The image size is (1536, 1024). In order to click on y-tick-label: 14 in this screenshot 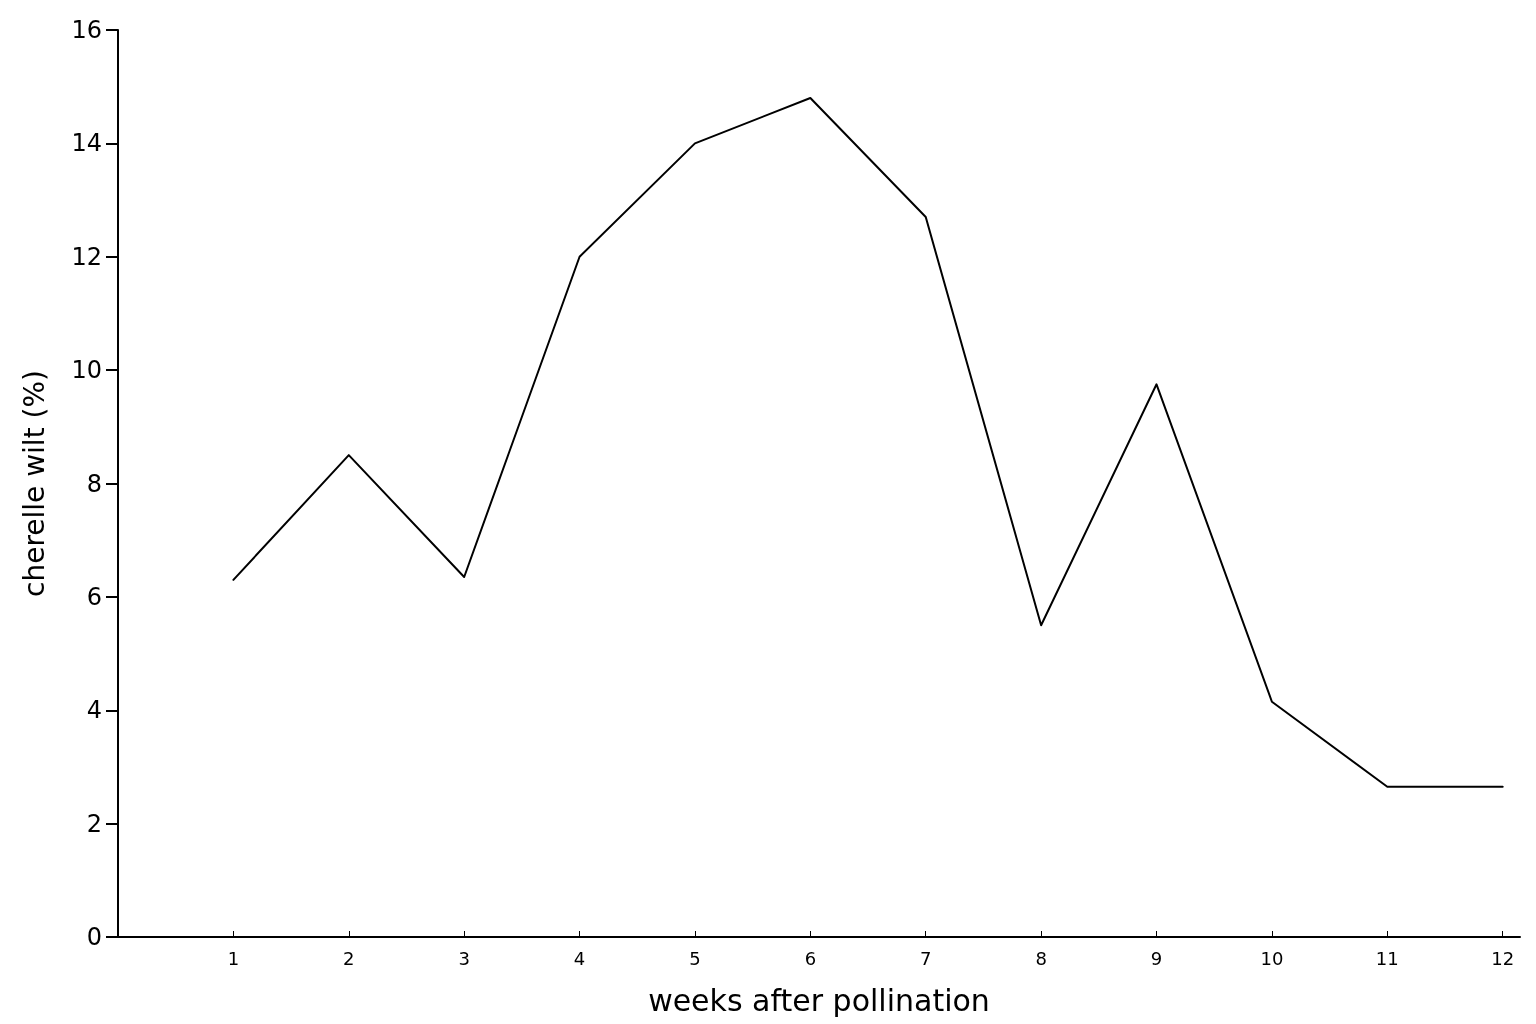, I will do `click(86, 143)`.